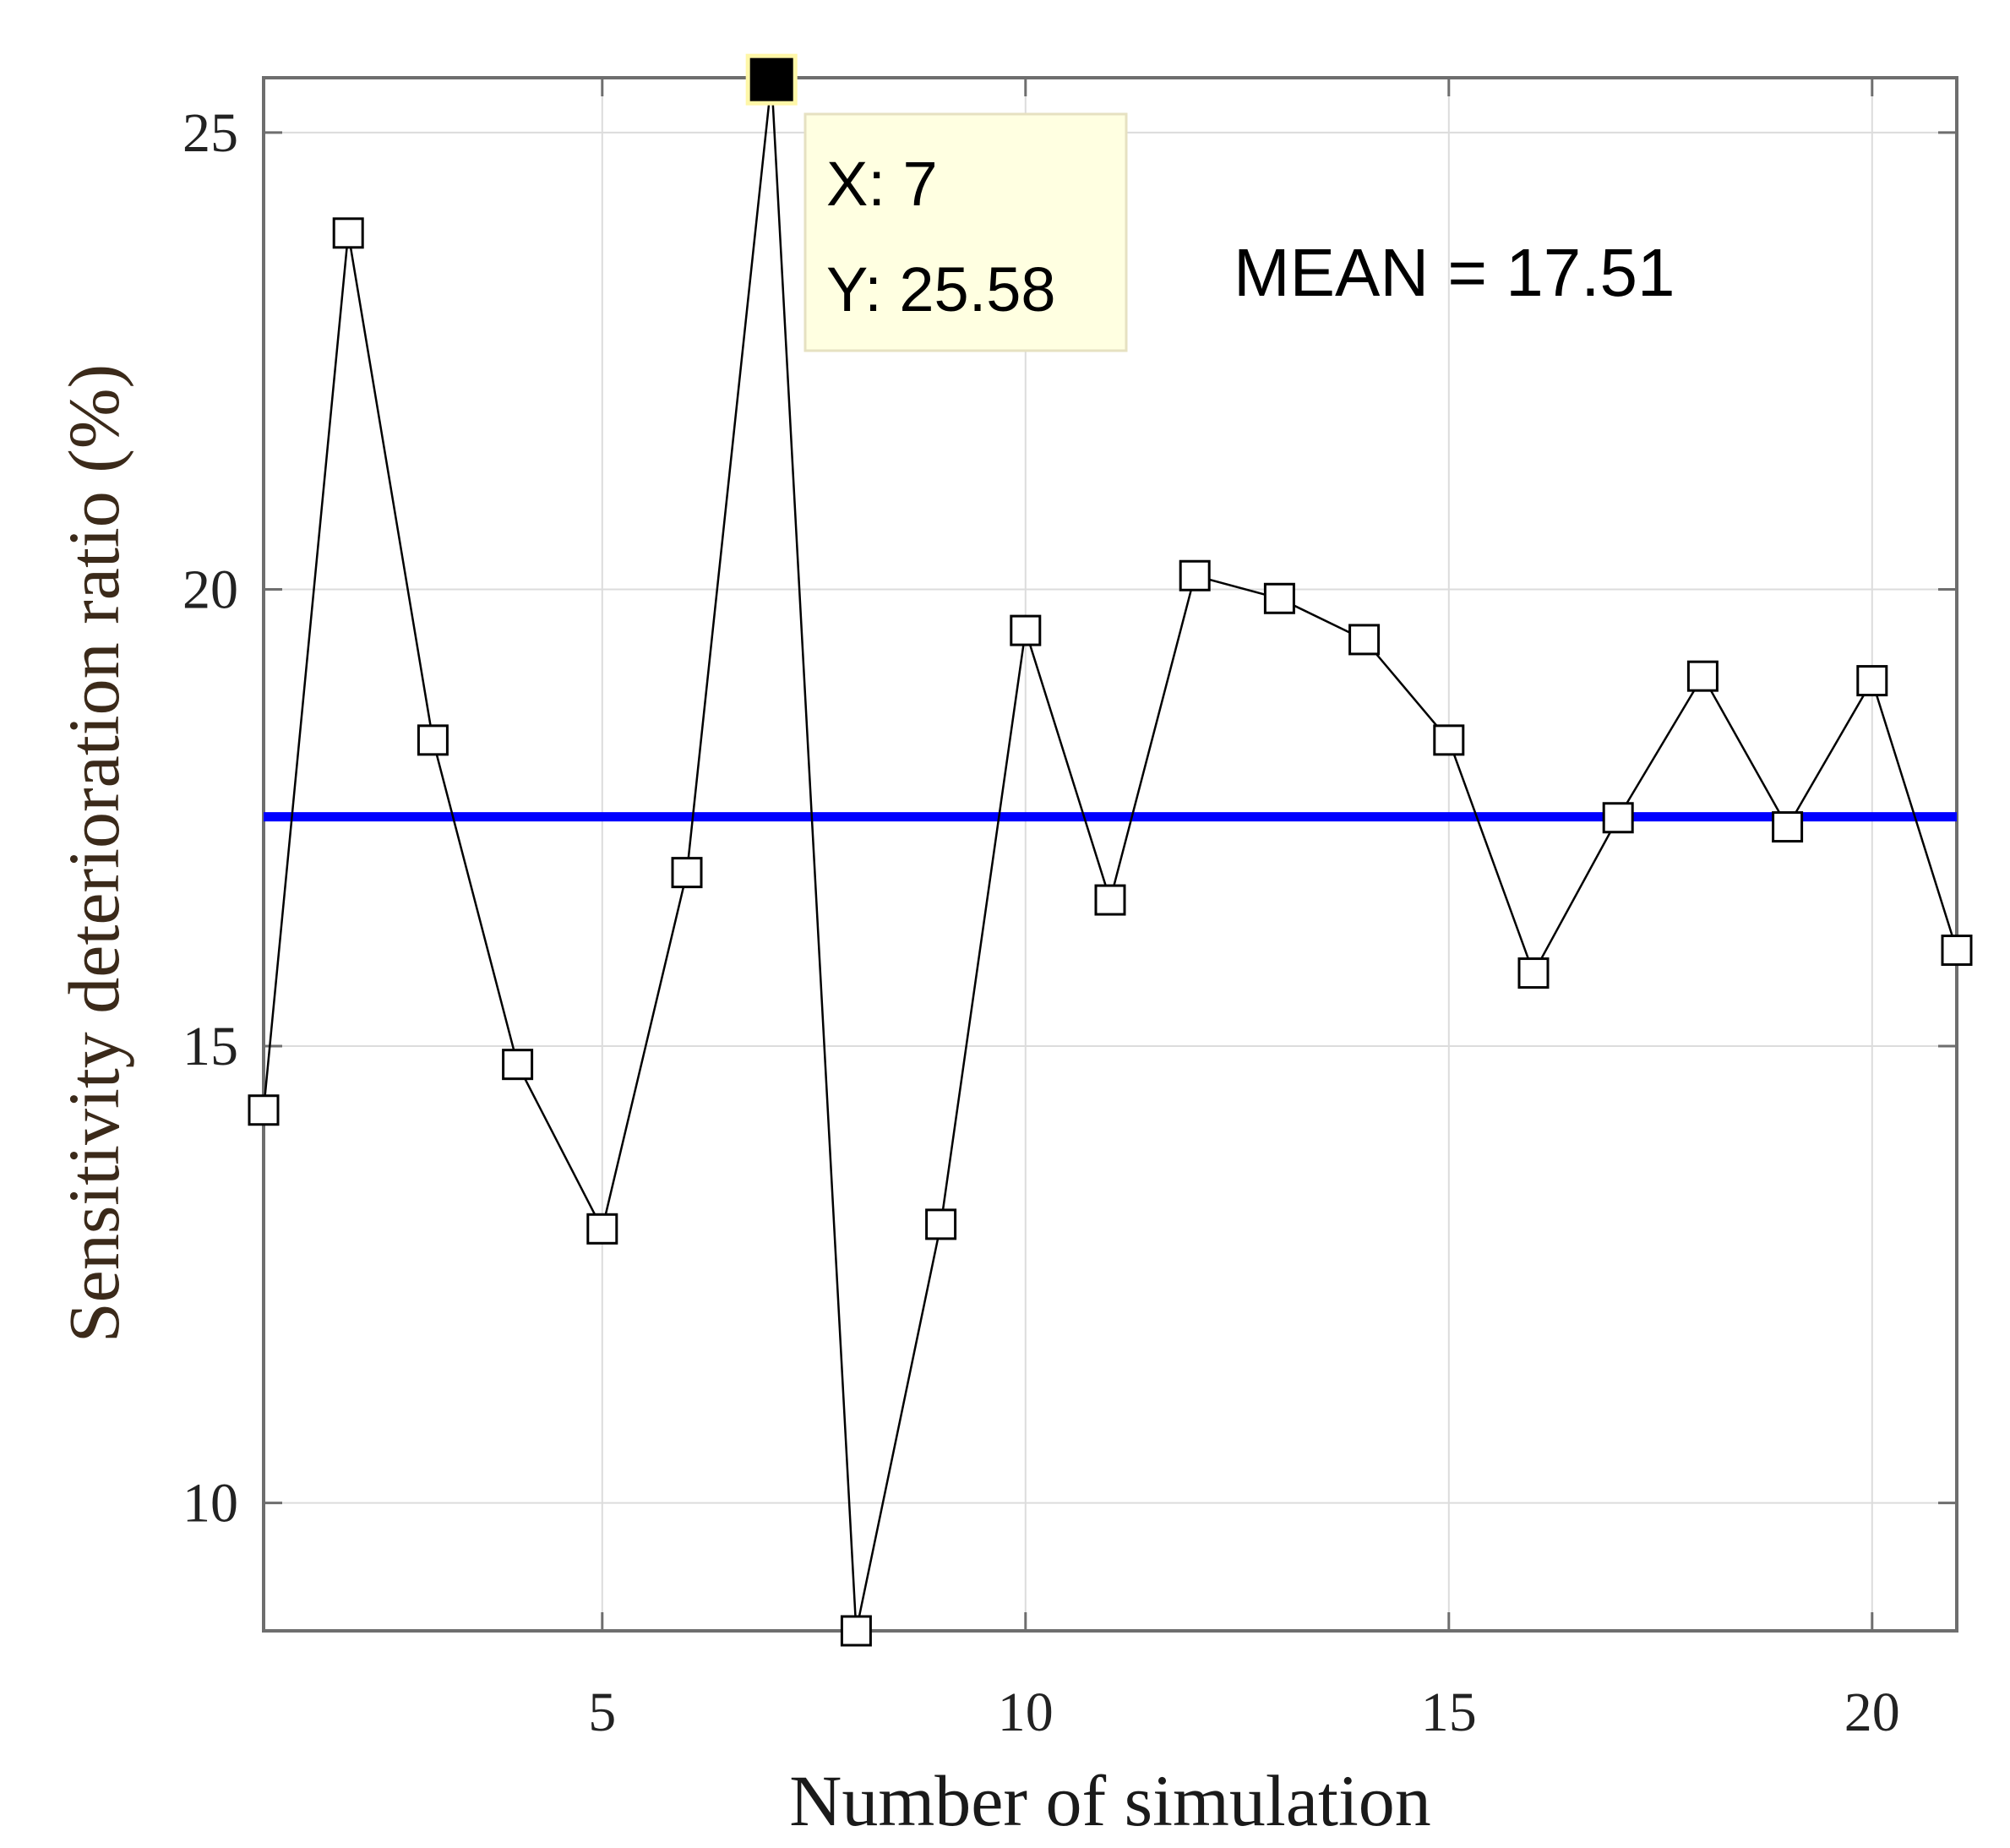  Describe the element at coordinates (93, 853) in the screenshot. I see `y-axis-title: Sensitivity deterioration ratio (%)` at that location.